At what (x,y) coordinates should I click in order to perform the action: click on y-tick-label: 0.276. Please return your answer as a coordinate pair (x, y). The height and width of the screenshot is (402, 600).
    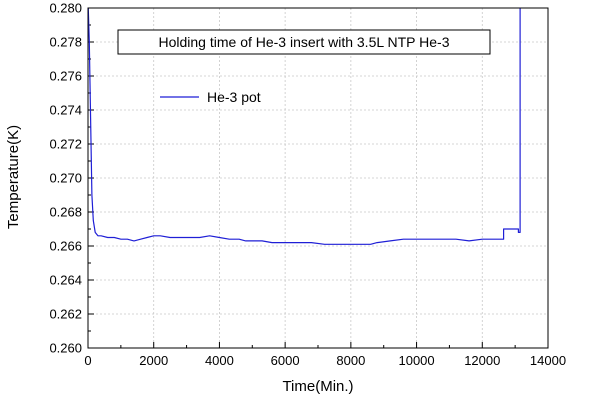
    Looking at the image, I should click on (65, 76).